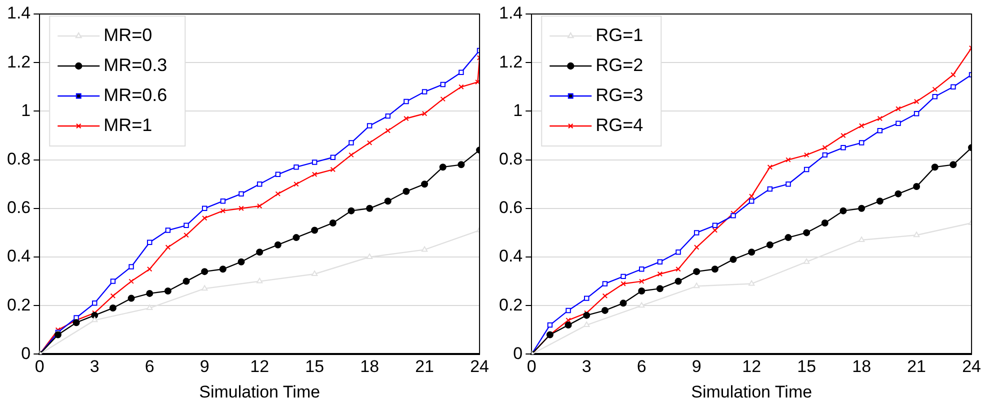 This screenshot has width=984, height=405. I want to click on legend-label: MR=0, so click(128, 34).